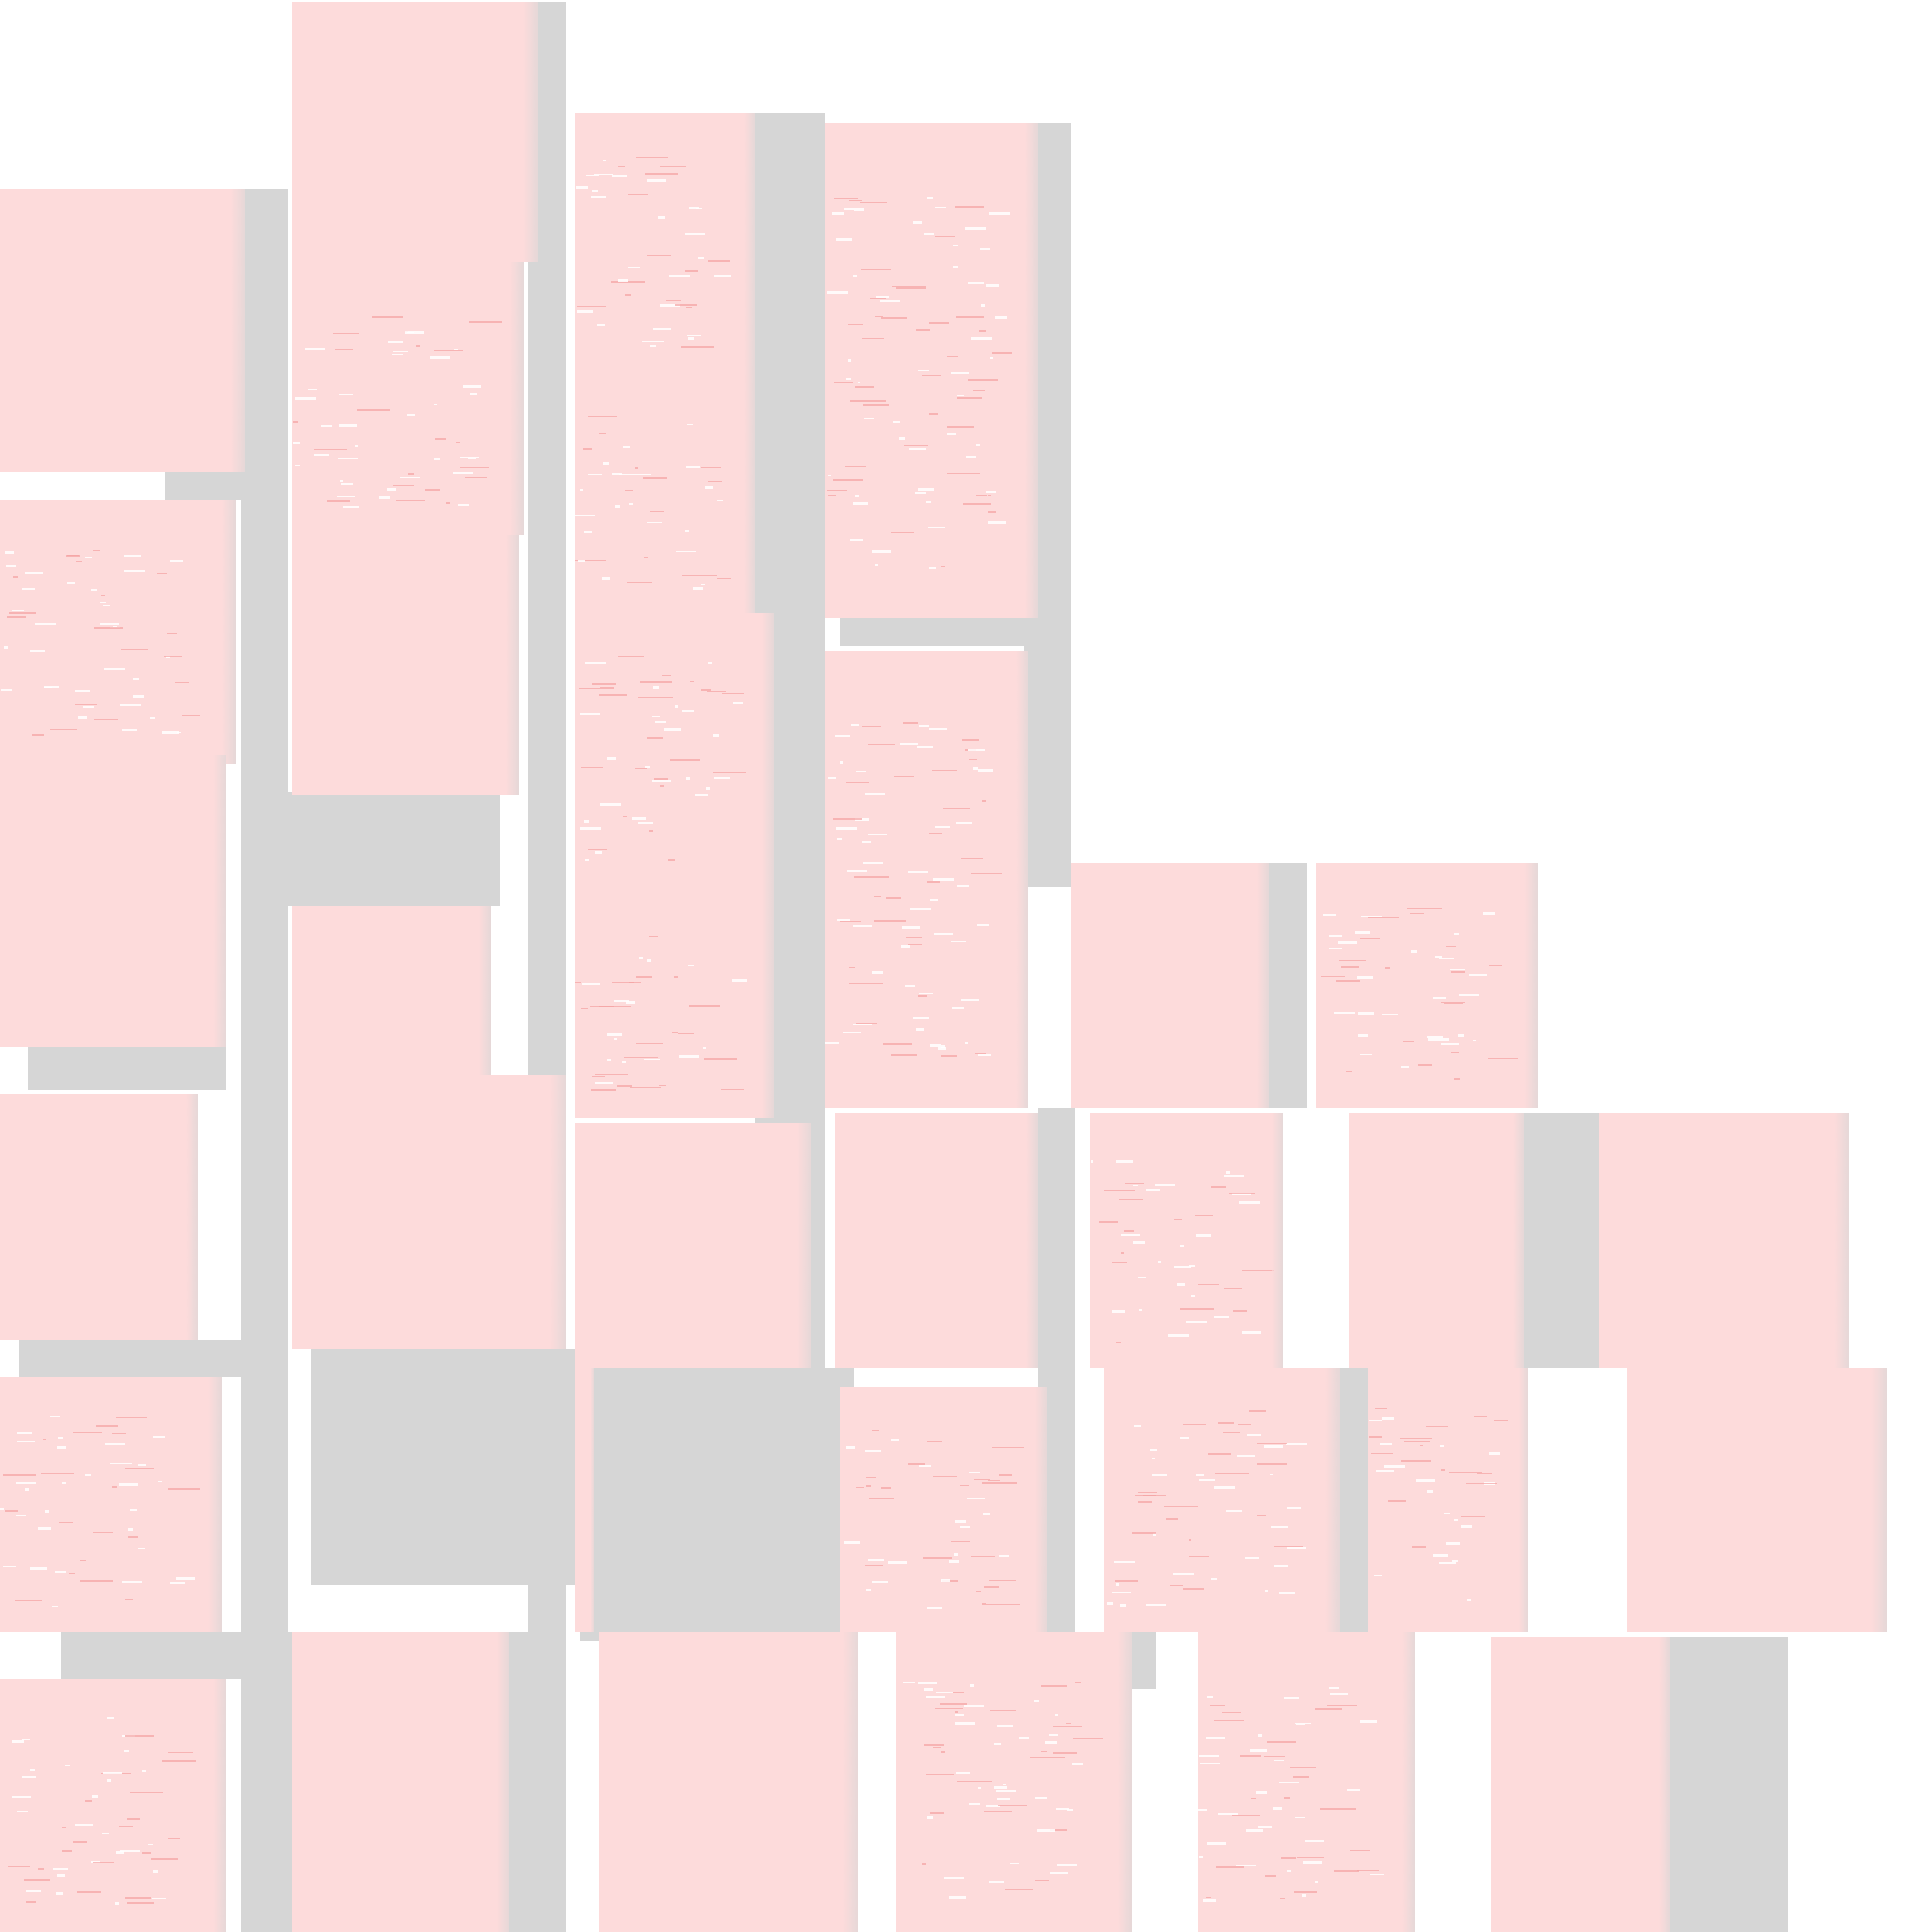 This screenshot has height=1932, width=1932. I want to click on gutter-band, so click(394, 849).